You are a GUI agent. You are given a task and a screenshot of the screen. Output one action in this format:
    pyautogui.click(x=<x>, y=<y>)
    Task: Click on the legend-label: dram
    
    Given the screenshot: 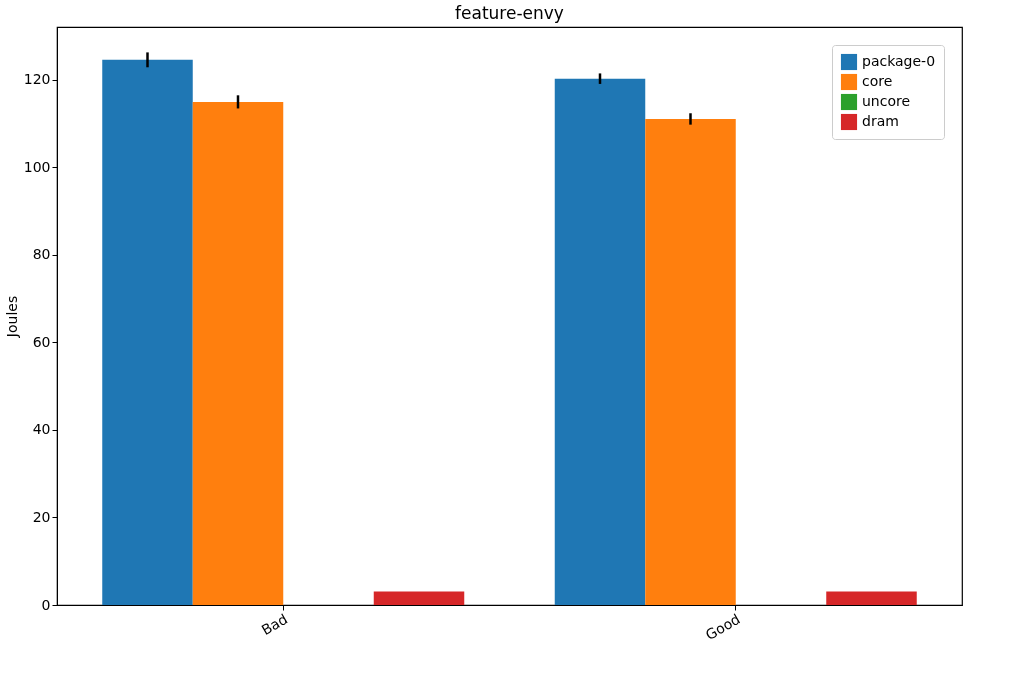 What is the action you would take?
    pyautogui.click(x=880, y=121)
    